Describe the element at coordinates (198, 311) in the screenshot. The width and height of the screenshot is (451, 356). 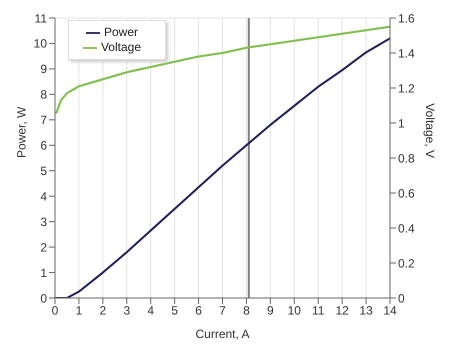
I see `x-tick-label: 6` at that location.